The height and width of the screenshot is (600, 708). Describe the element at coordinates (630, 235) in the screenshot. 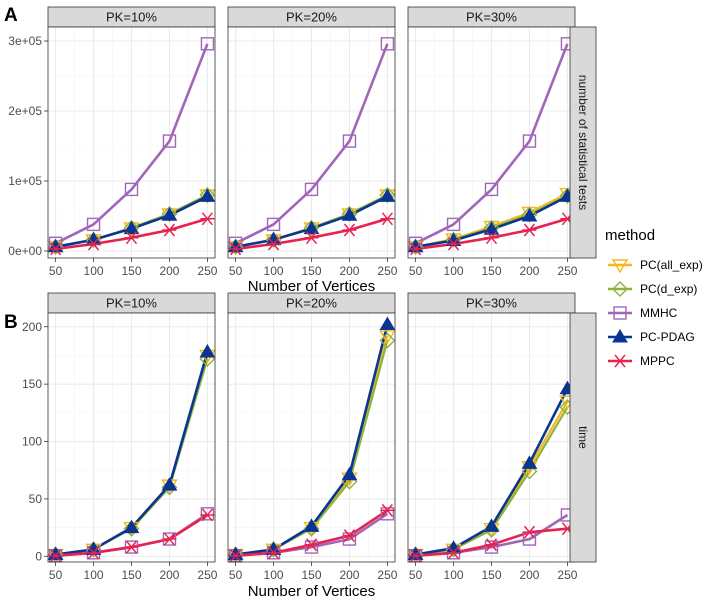

I see `legend-title: method` at that location.